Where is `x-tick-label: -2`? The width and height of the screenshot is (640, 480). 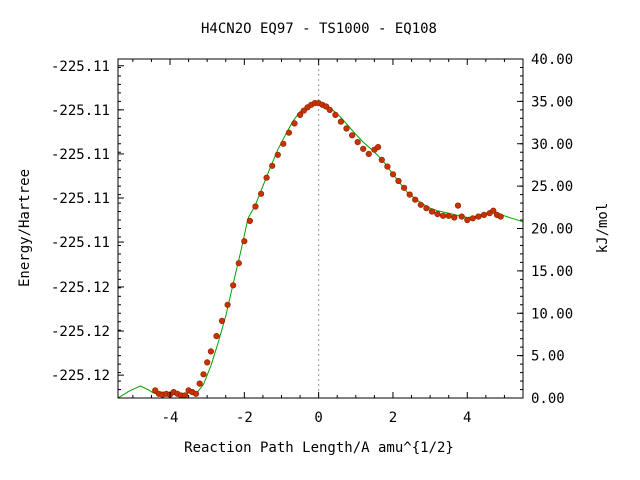 x-tick-label: -2 is located at coordinates (244, 418).